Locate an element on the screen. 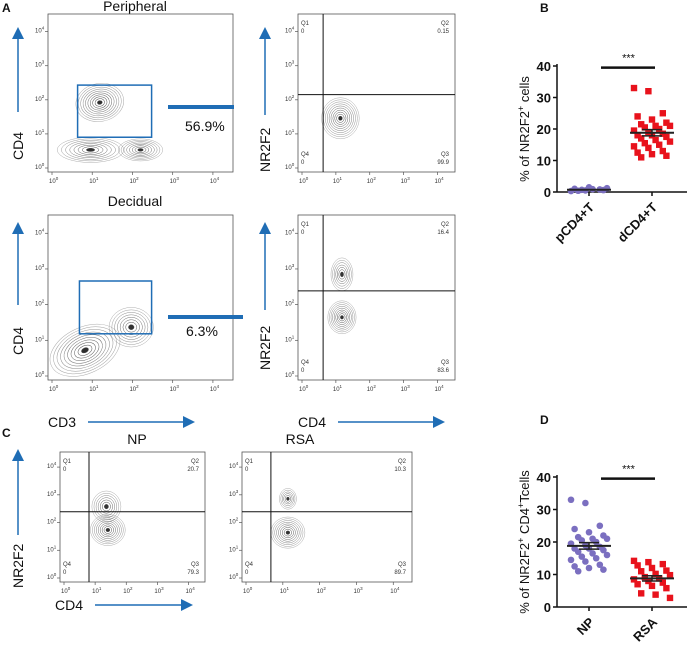  x-tick-label: 10² is located at coordinates (128, 590).